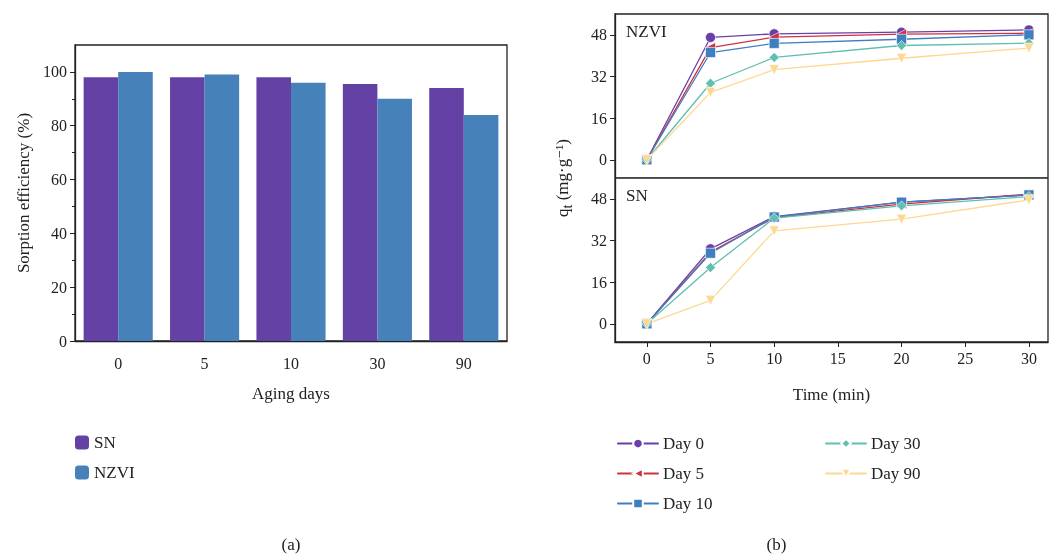 This screenshot has height=557, width=1052. What do you see at coordinates (646, 31) in the screenshot?
I see `text: NZVI` at bounding box center [646, 31].